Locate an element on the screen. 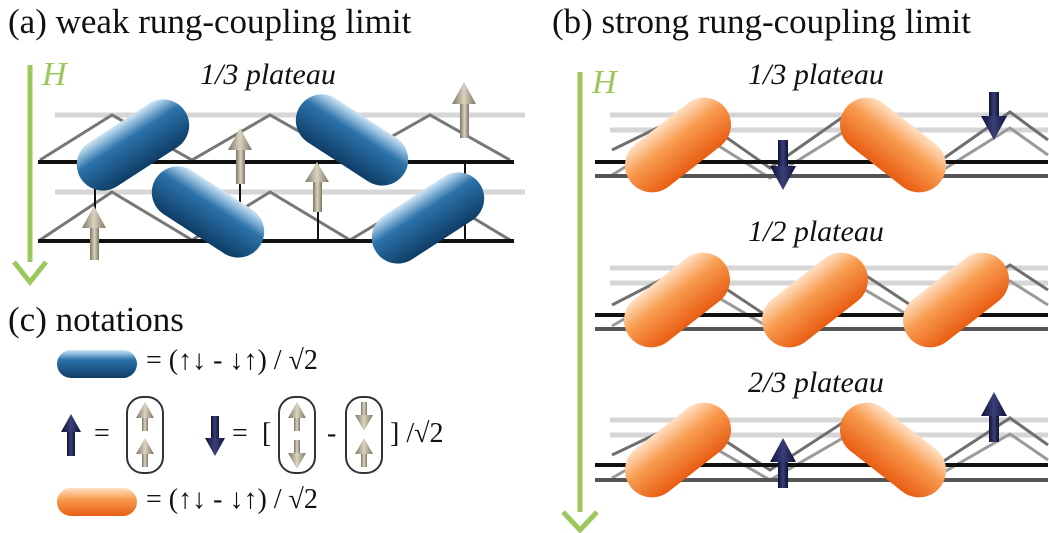  navy-spin-up-legend is located at coordinates (71, 435).